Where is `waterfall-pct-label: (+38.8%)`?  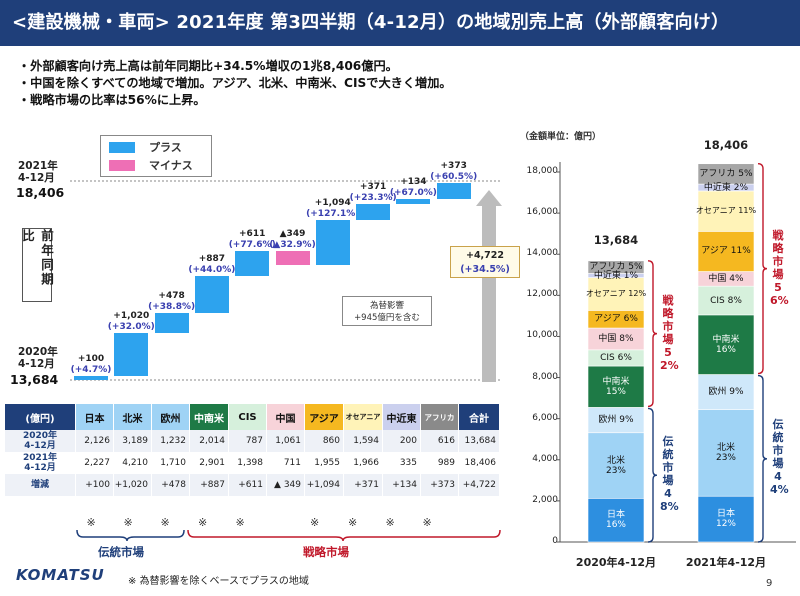
waterfall-pct-label: (+38.8%) is located at coordinates (172, 307).